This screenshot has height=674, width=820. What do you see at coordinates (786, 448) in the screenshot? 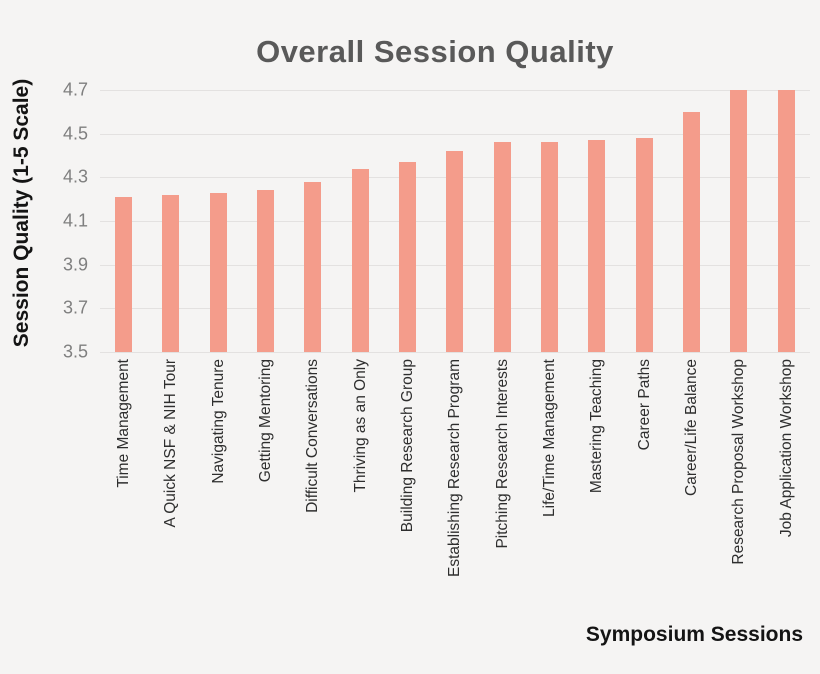
I see `x-category-label: Job Application Workshop` at bounding box center [786, 448].